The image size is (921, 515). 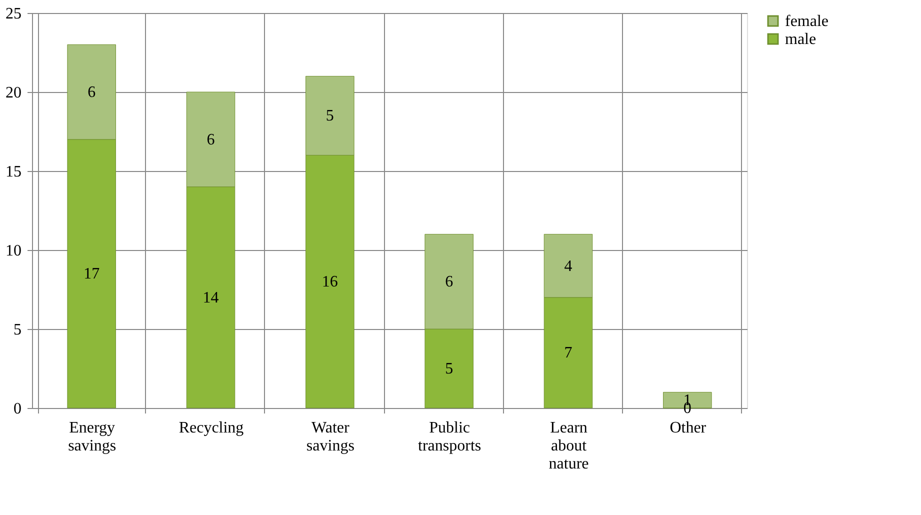 What do you see at coordinates (14, 251) in the screenshot?
I see `y-tick-label: 10` at bounding box center [14, 251].